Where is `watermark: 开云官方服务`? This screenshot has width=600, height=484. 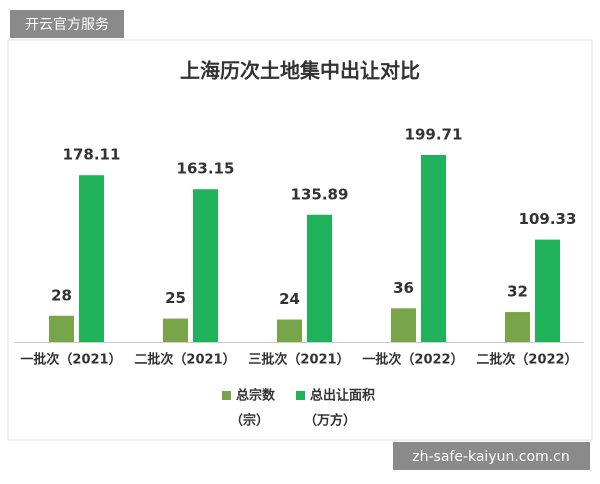
watermark: 开云官方服务 is located at coordinates (67, 25).